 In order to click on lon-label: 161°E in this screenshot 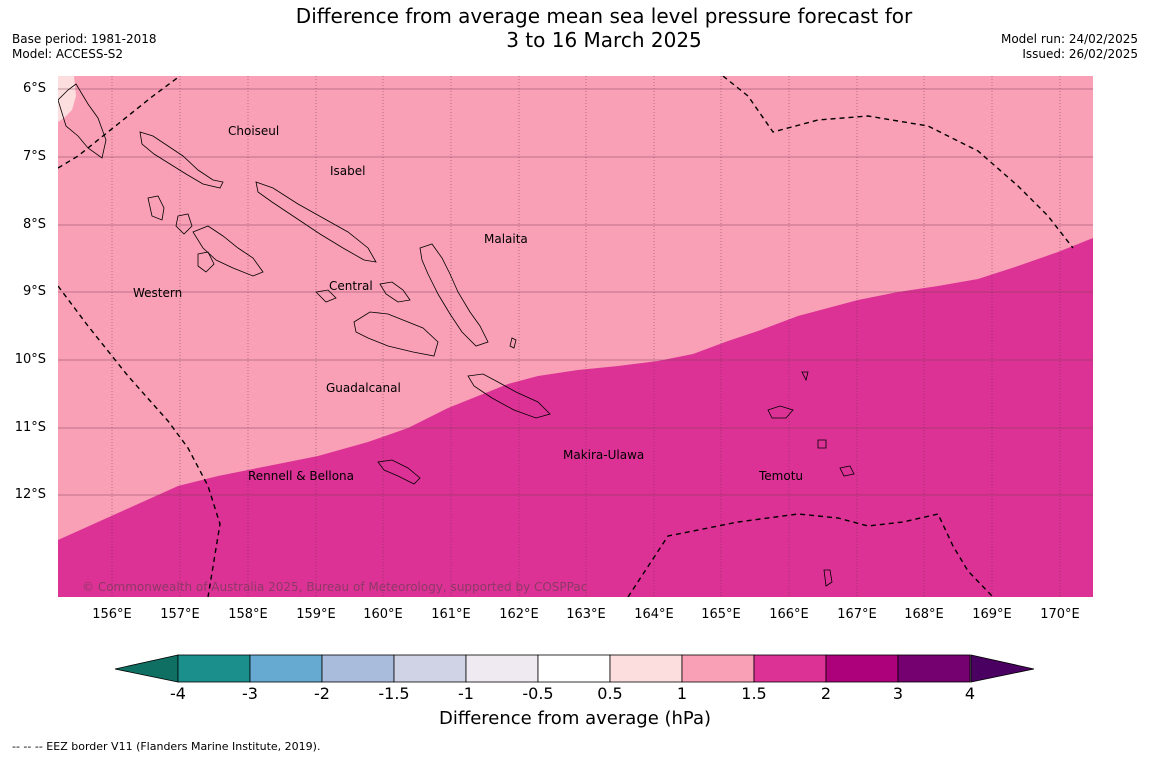, I will do `click(451, 614)`.